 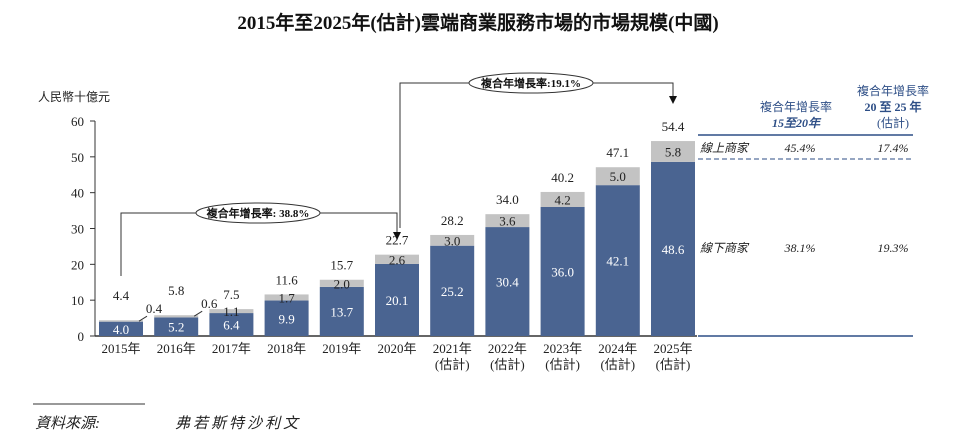 What do you see at coordinates (120, 348) in the screenshot?
I see `x-tick-label: 2015年` at bounding box center [120, 348].